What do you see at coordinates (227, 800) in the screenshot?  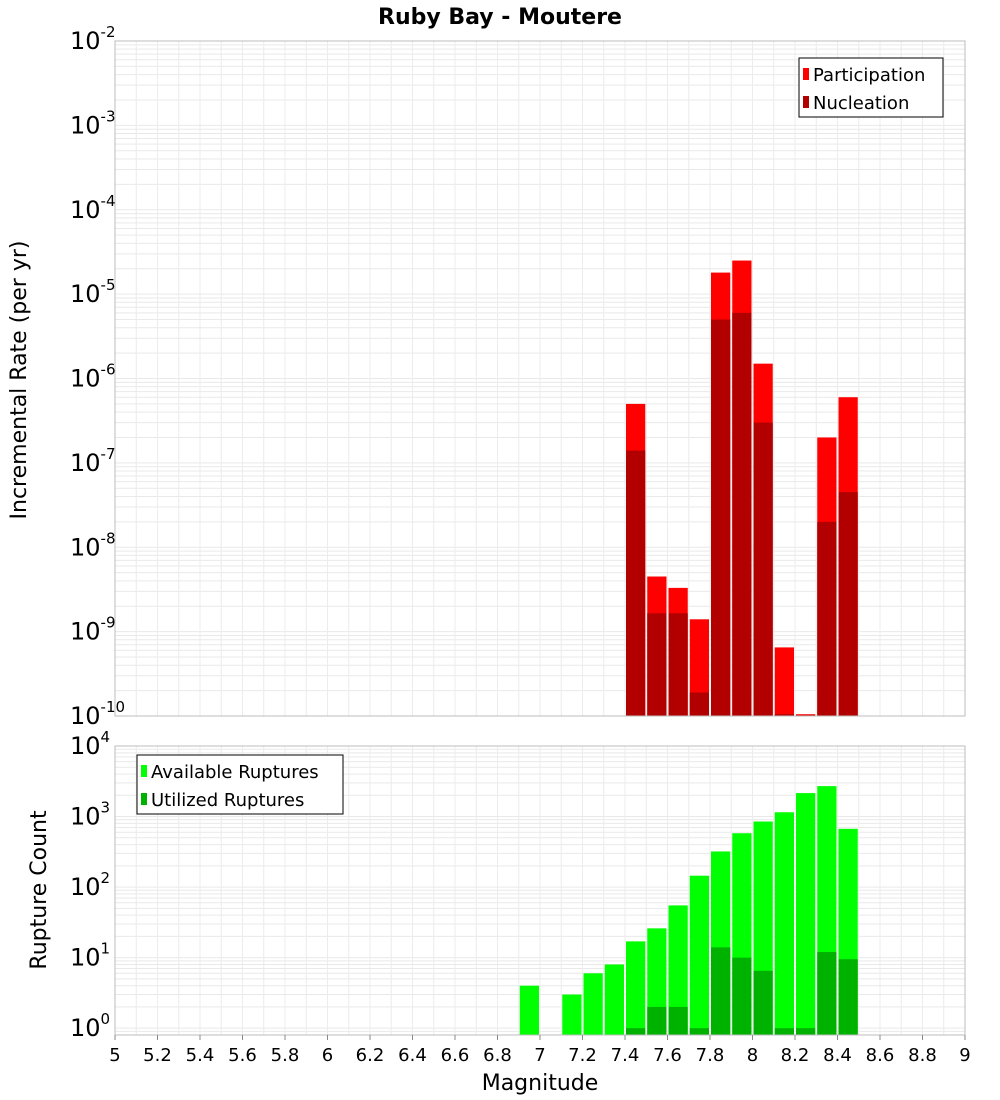 I see `count-legend-label: Utilized Ruptures` at bounding box center [227, 800].